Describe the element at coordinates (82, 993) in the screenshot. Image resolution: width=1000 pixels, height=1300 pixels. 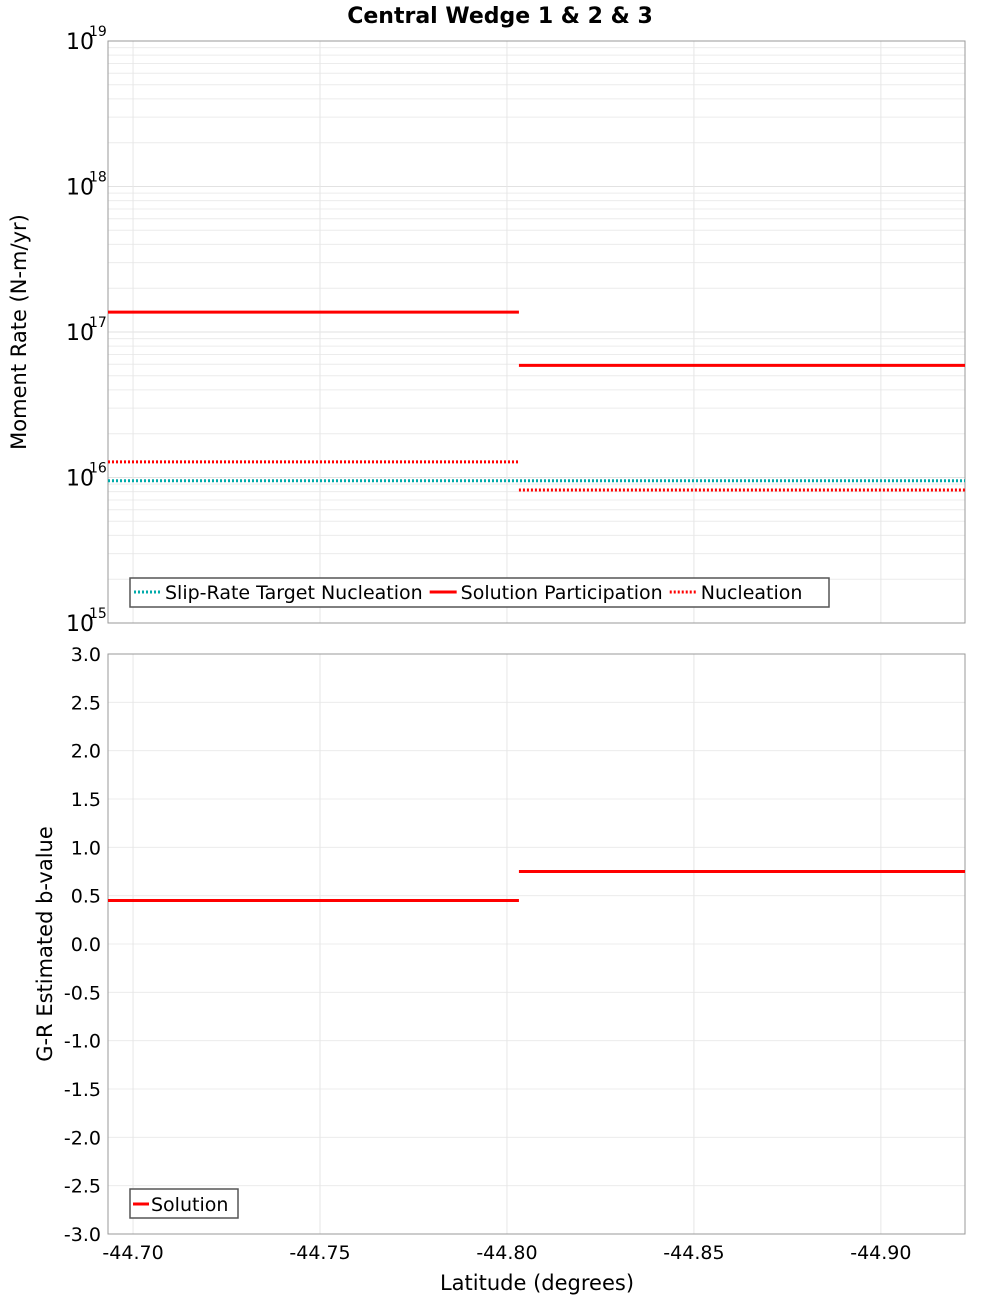
I see `y-tick-label: -0.5` at that location.